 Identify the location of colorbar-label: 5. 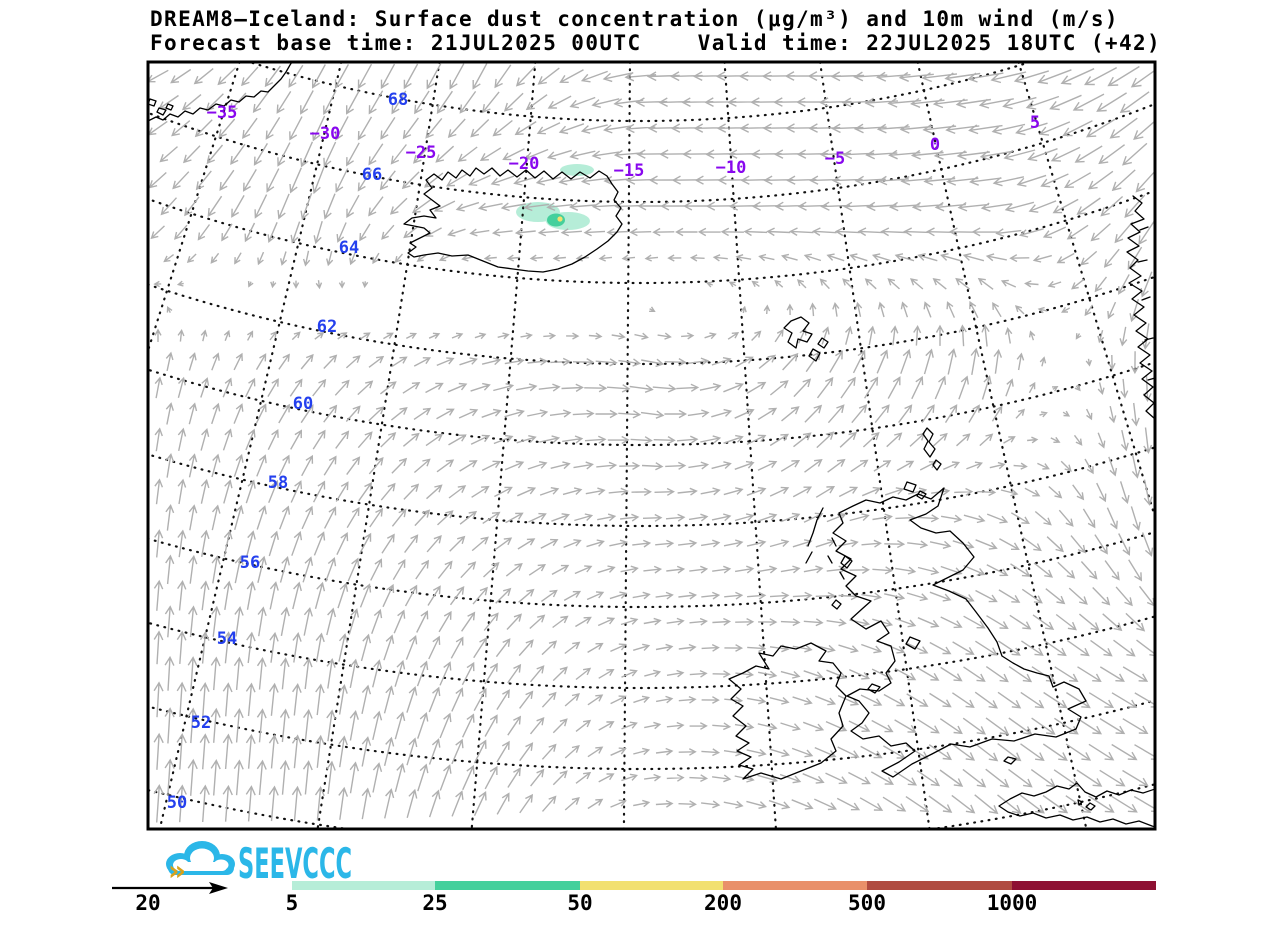
(292, 903).